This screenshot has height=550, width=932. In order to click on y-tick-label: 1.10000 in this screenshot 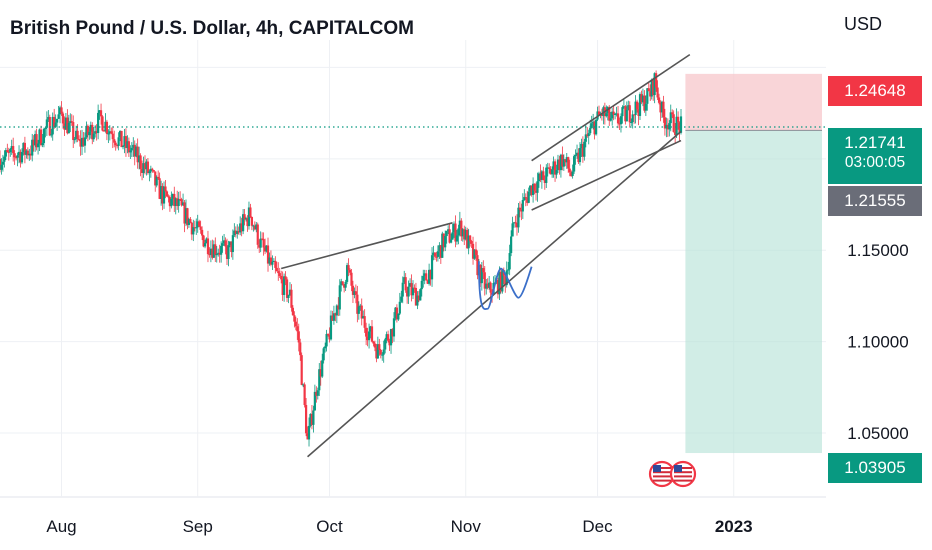, I will do `click(877, 342)`.